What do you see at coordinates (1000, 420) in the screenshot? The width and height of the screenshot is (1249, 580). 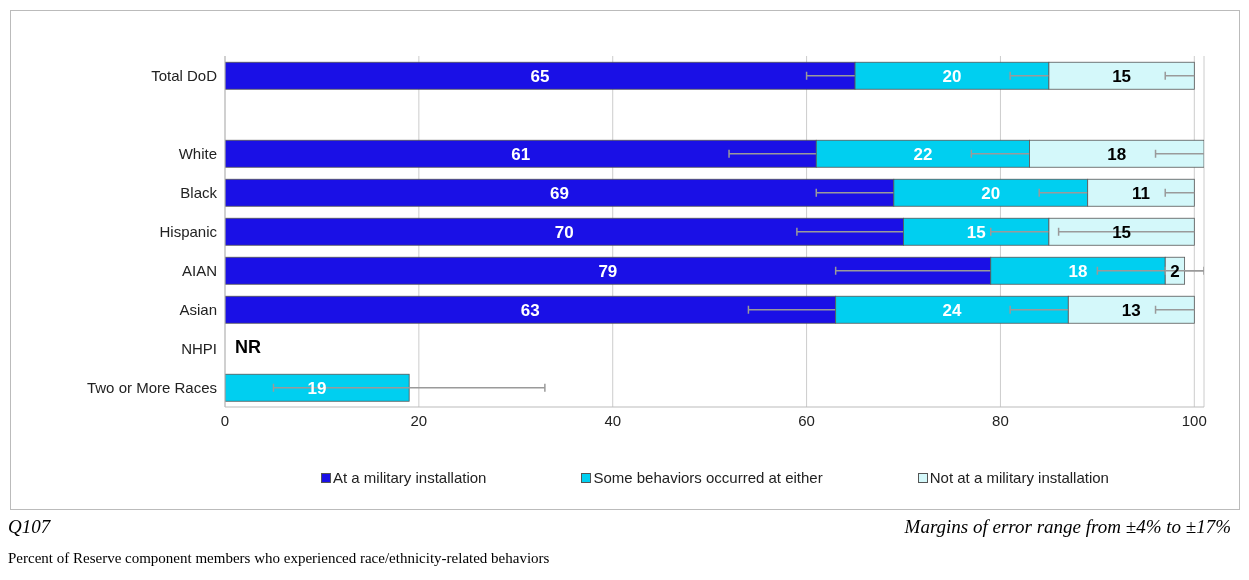 I see `x-tick-label: 80` at bounding box center [1000, 420].